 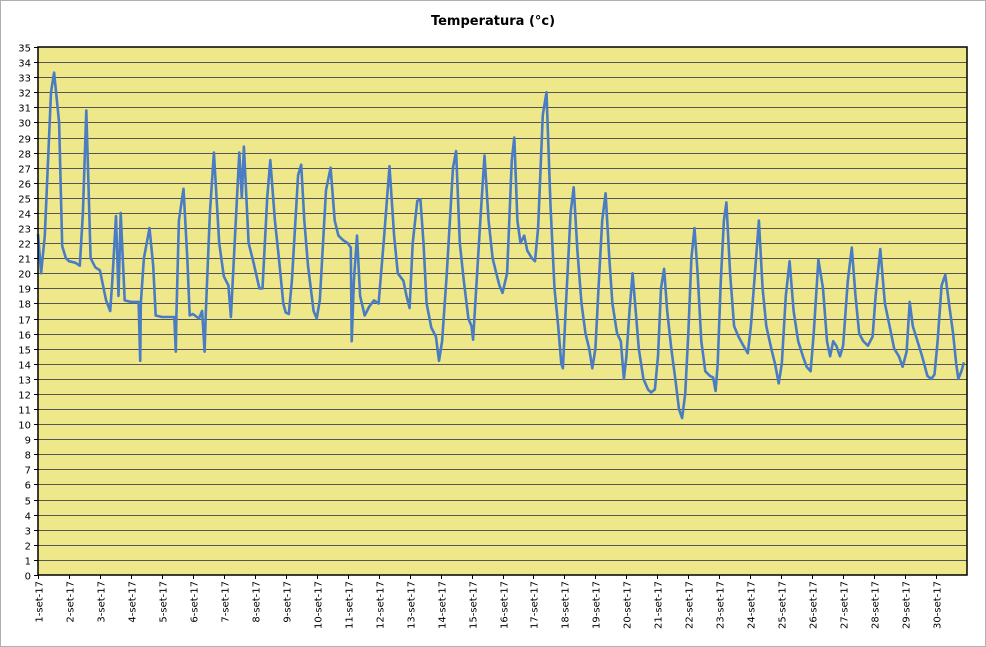 What do you see at coordinates (319, 605) in the screenshot?
I see `x-tick-label: 10-set-17` at bounding box center [319, 605].